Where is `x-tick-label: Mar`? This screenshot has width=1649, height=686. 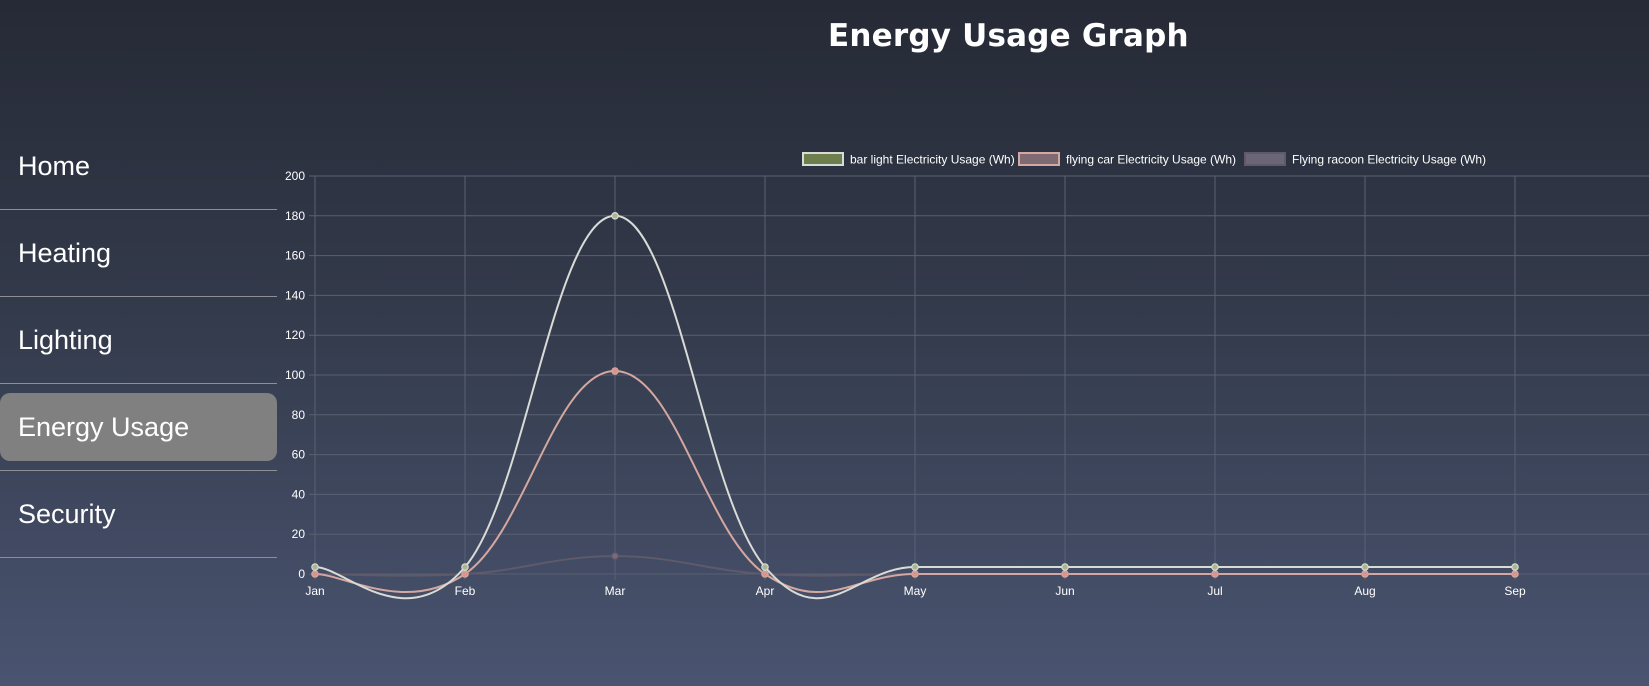
x-tick-label: Mar is located at coordinates (615, 591).